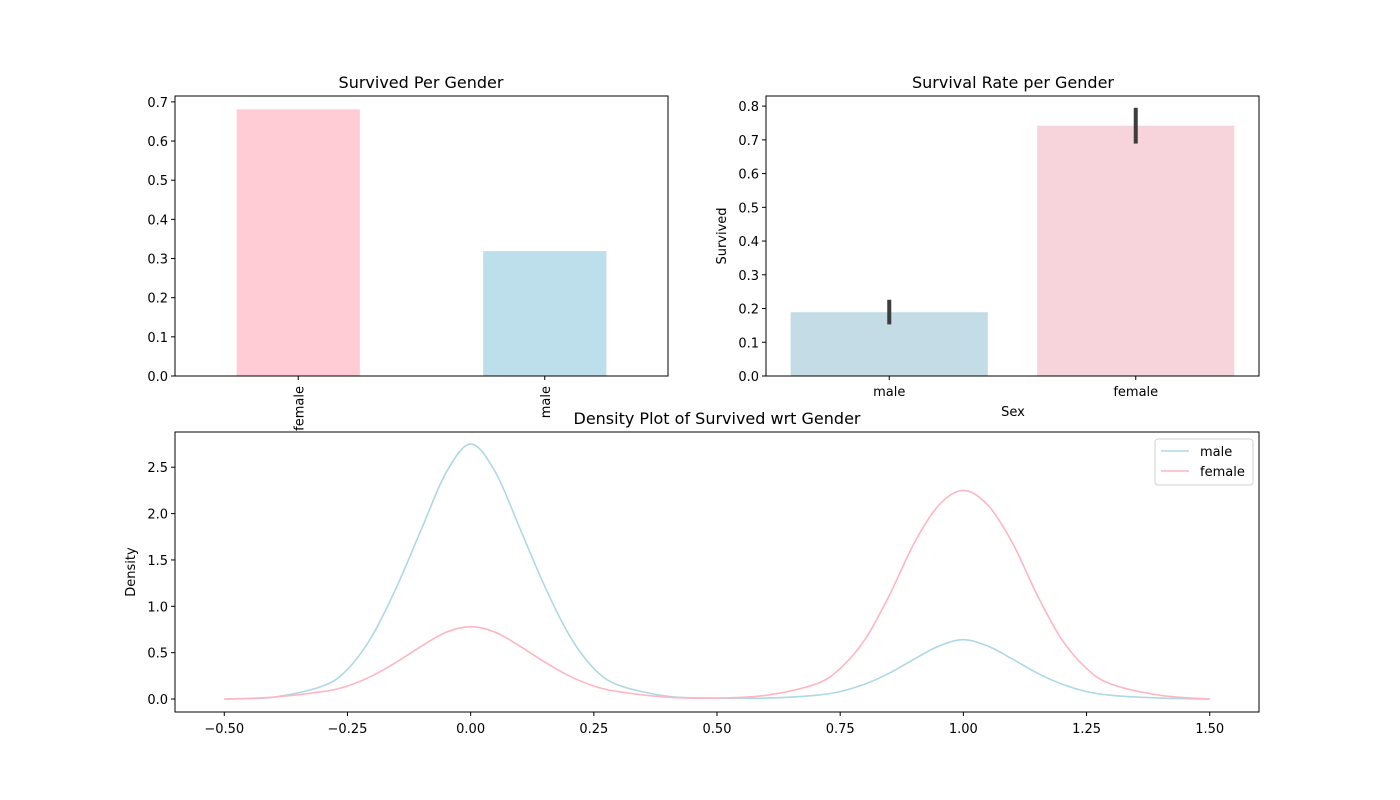 The width and height of the screenshot is (1400, 800). I want to click on y-tick-label: 1.5, so click(157, 561).